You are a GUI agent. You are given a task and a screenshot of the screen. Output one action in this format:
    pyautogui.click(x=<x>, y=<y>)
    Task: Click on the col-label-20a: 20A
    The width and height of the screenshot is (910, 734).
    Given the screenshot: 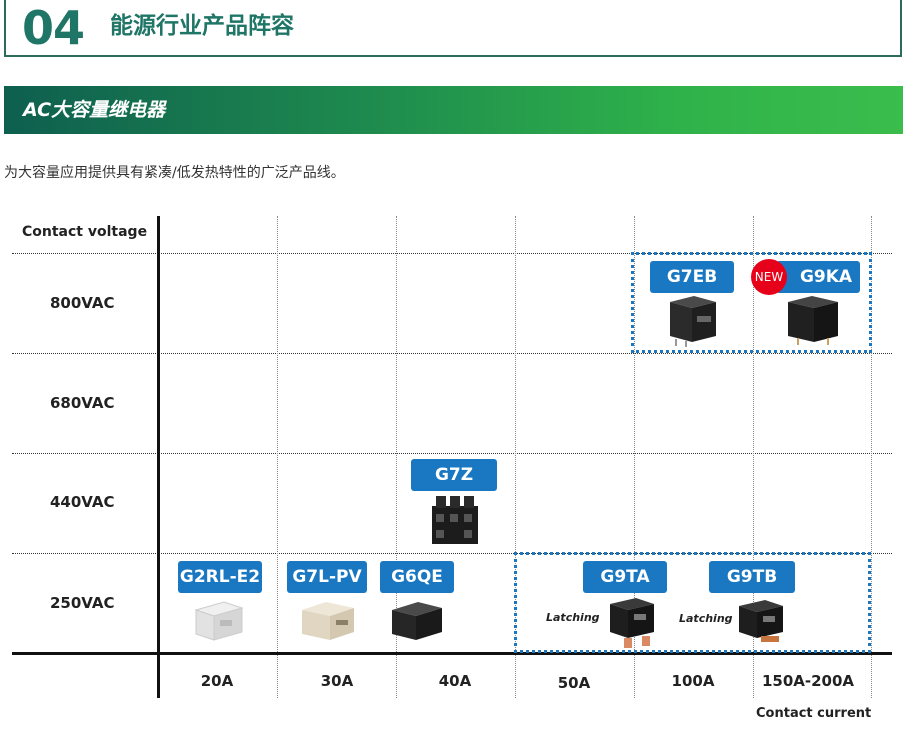 What is the action you would take?
    pyautogui.click(x=217, y=681)
    